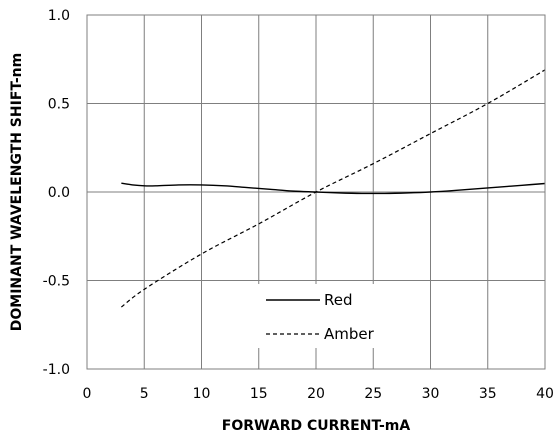 This screenshot has height=438, width=560. What do you see at coordinates (59, 193) in the screenshot?
I see `y-tick-label: 0.0` at bounding box center [59, 193].